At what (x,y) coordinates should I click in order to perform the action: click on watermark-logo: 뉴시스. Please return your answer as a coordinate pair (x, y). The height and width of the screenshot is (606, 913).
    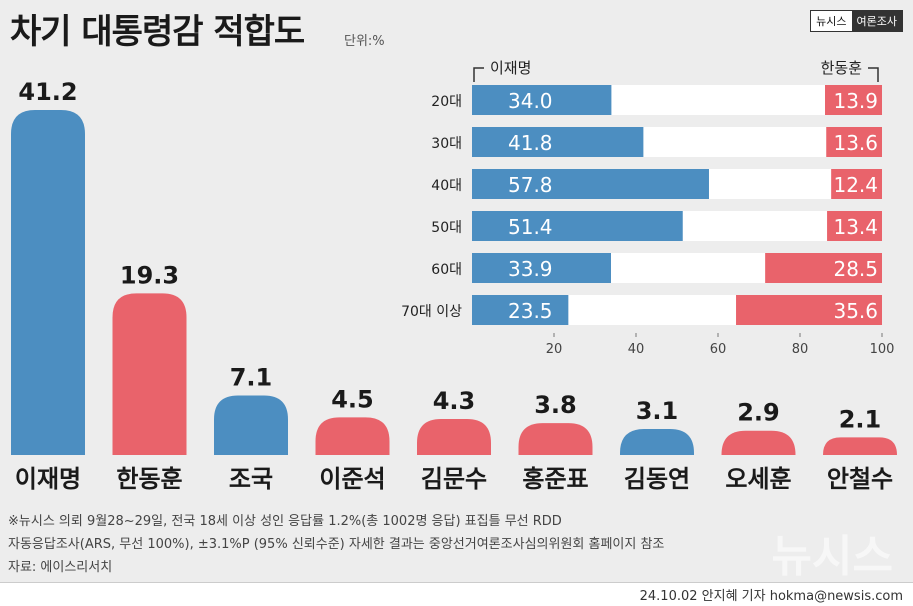
    Looking at the image, I should click on (832, 556).